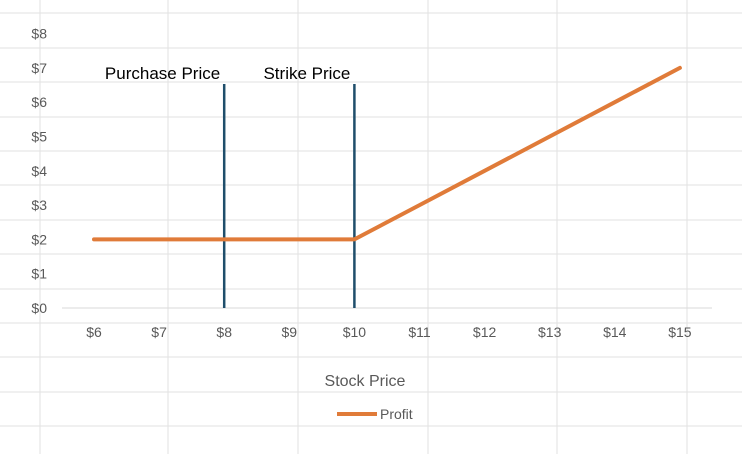 This screenshot has height=459, width=742. What do you see at coordinates (39, 274) in the screenshot?
I see `y-tick-label: $1` at bounding box center [39, 274].